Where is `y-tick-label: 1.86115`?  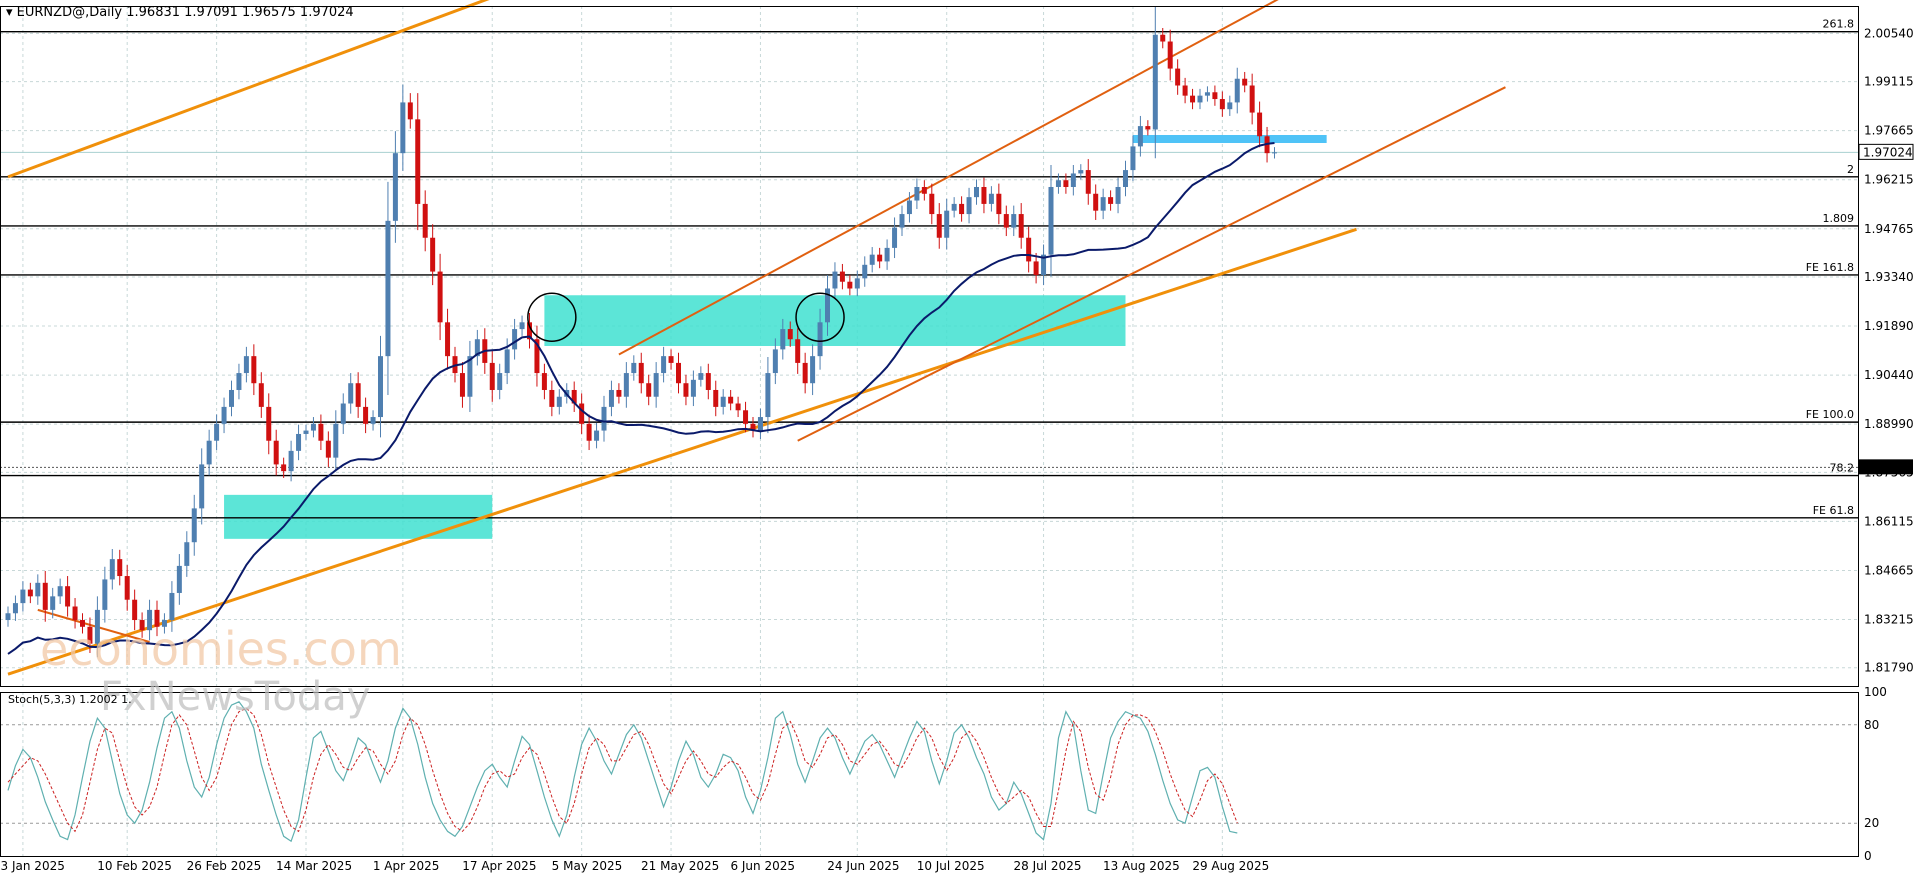 y-tick-label: 1.86115 is located at coordinates (1889, 521).